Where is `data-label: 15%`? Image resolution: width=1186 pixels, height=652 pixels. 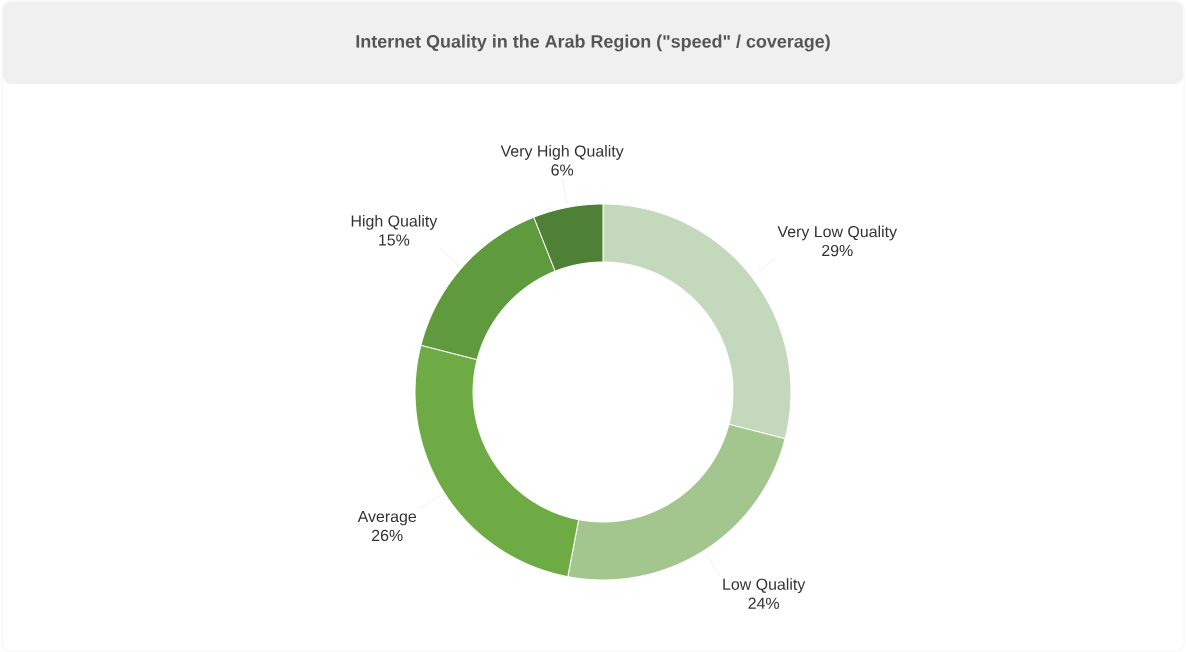
data-label: 15% is located at coordinates (394, 240).